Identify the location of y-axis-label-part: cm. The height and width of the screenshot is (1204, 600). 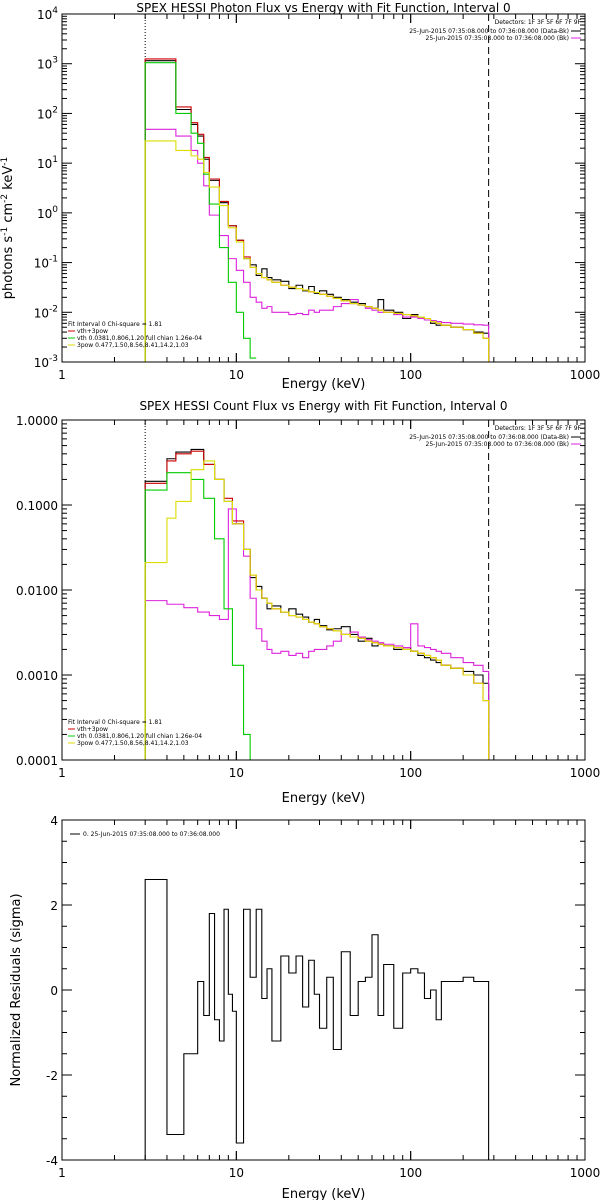
(8, 215).